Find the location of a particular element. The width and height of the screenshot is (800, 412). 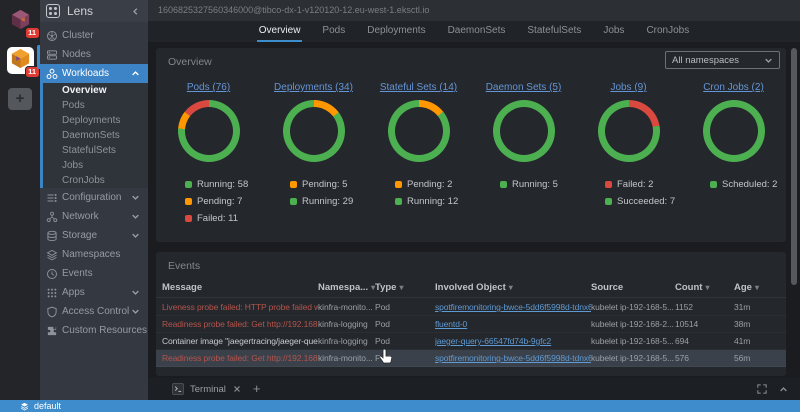

sidebar-item-deployments: Deployments is located at coordinates (91, 120).